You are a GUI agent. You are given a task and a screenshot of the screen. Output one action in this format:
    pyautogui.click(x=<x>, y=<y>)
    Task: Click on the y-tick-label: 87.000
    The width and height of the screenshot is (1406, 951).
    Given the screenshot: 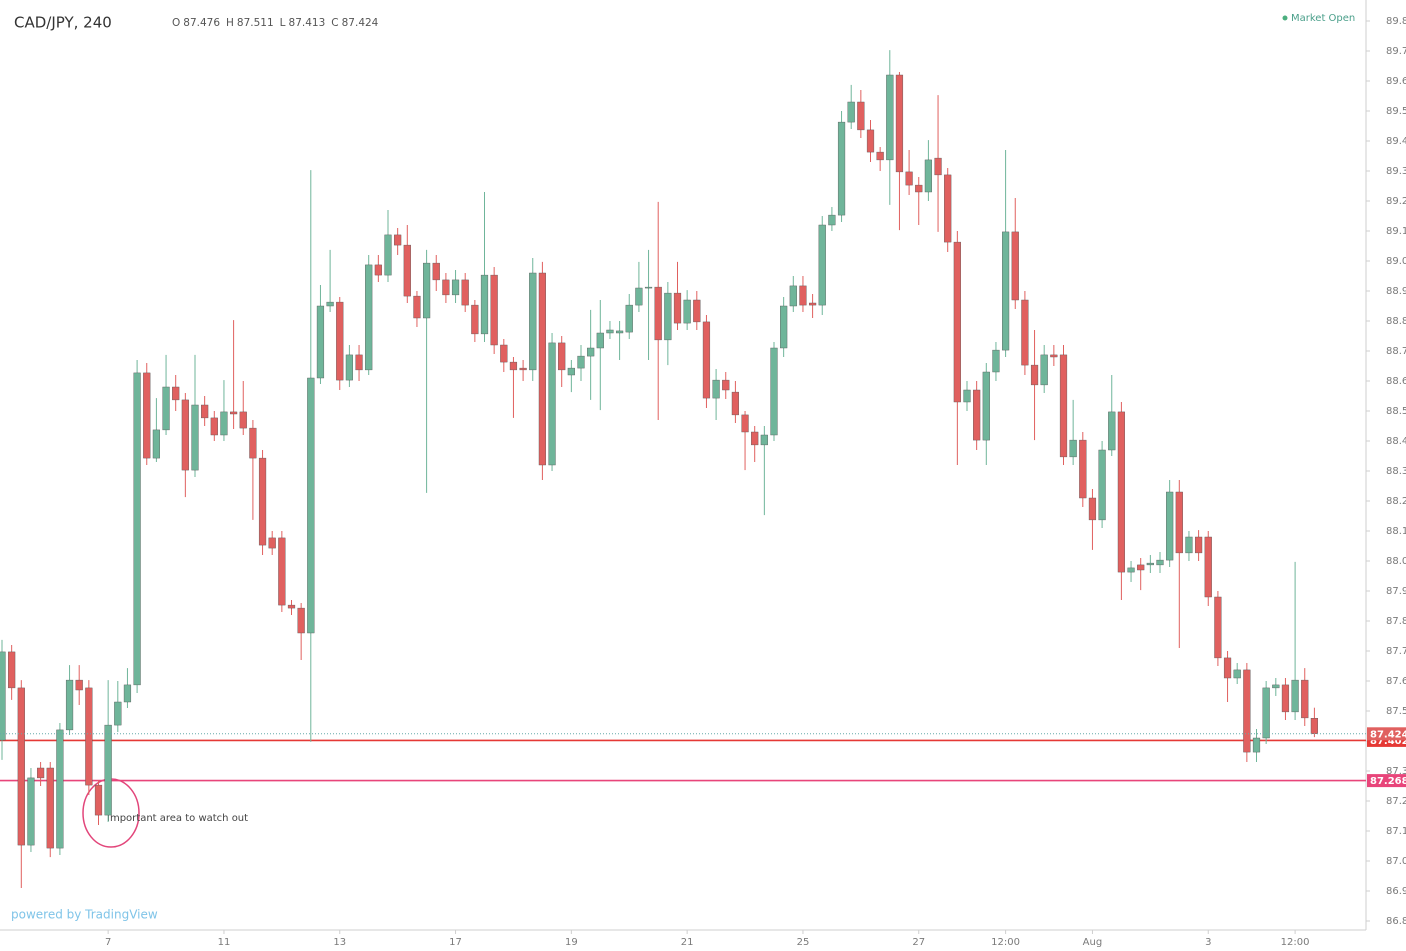 What is the action you would take?
    pyautogui.click(x=1396, y=861)
    